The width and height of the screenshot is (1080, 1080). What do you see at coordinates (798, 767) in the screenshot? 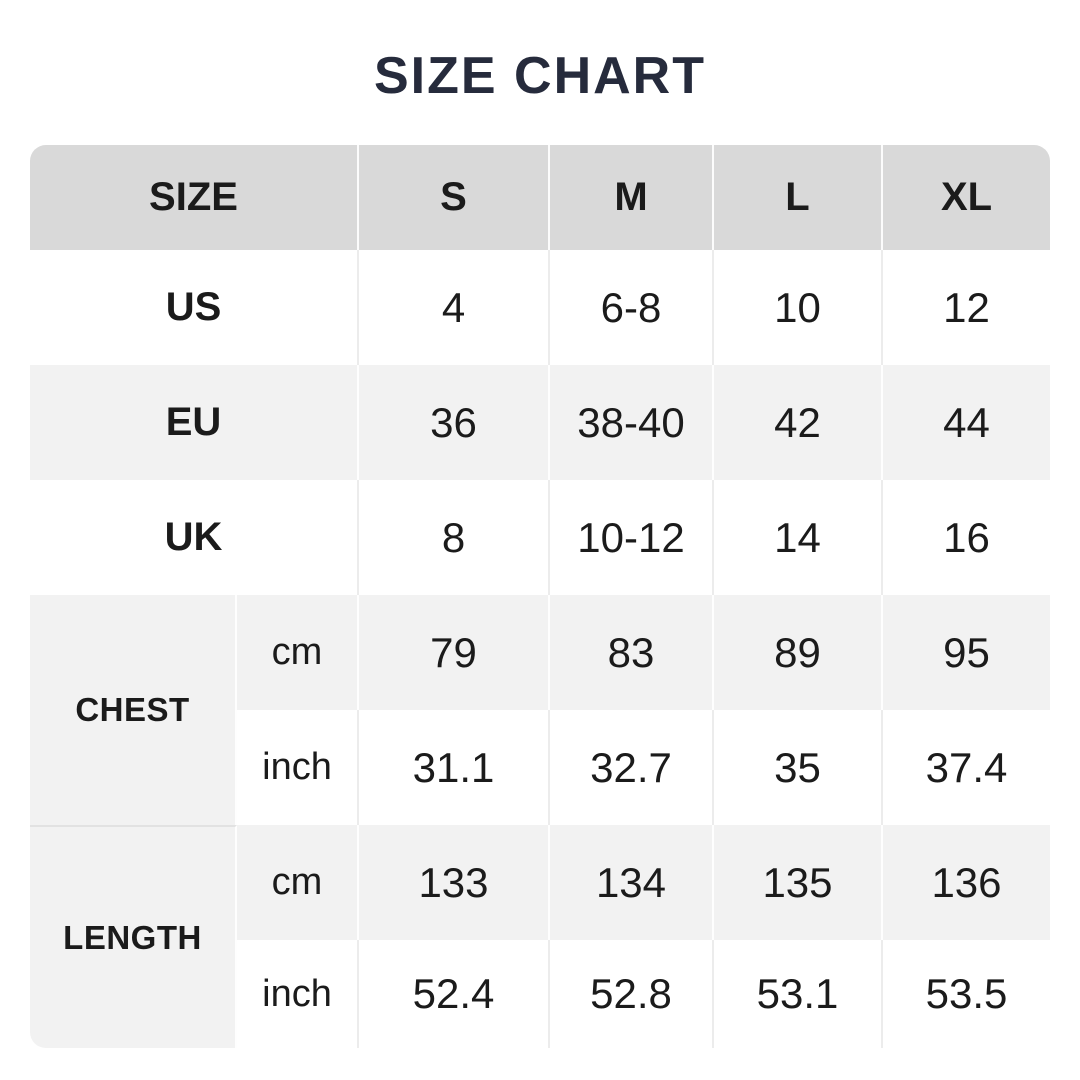
I see `table-cell: 35` at bounding box center [798, 767].